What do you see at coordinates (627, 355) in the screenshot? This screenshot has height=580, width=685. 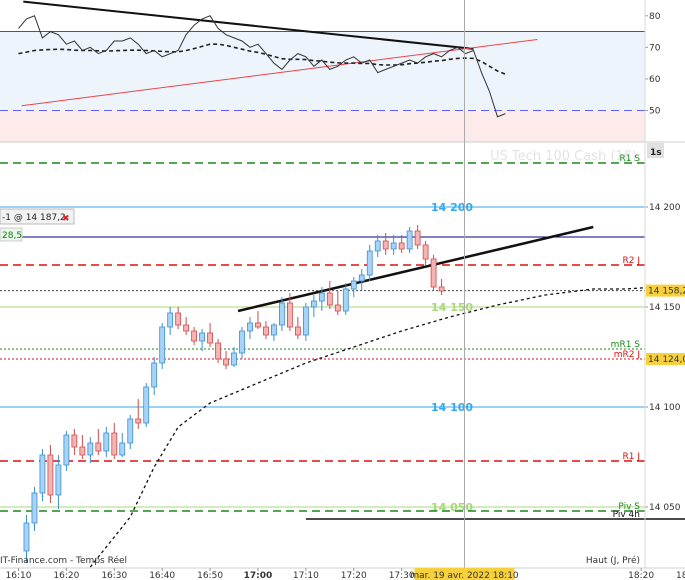 I see `price-level-label-mr2-j: mR2 J` at bounding box center [627, 355].